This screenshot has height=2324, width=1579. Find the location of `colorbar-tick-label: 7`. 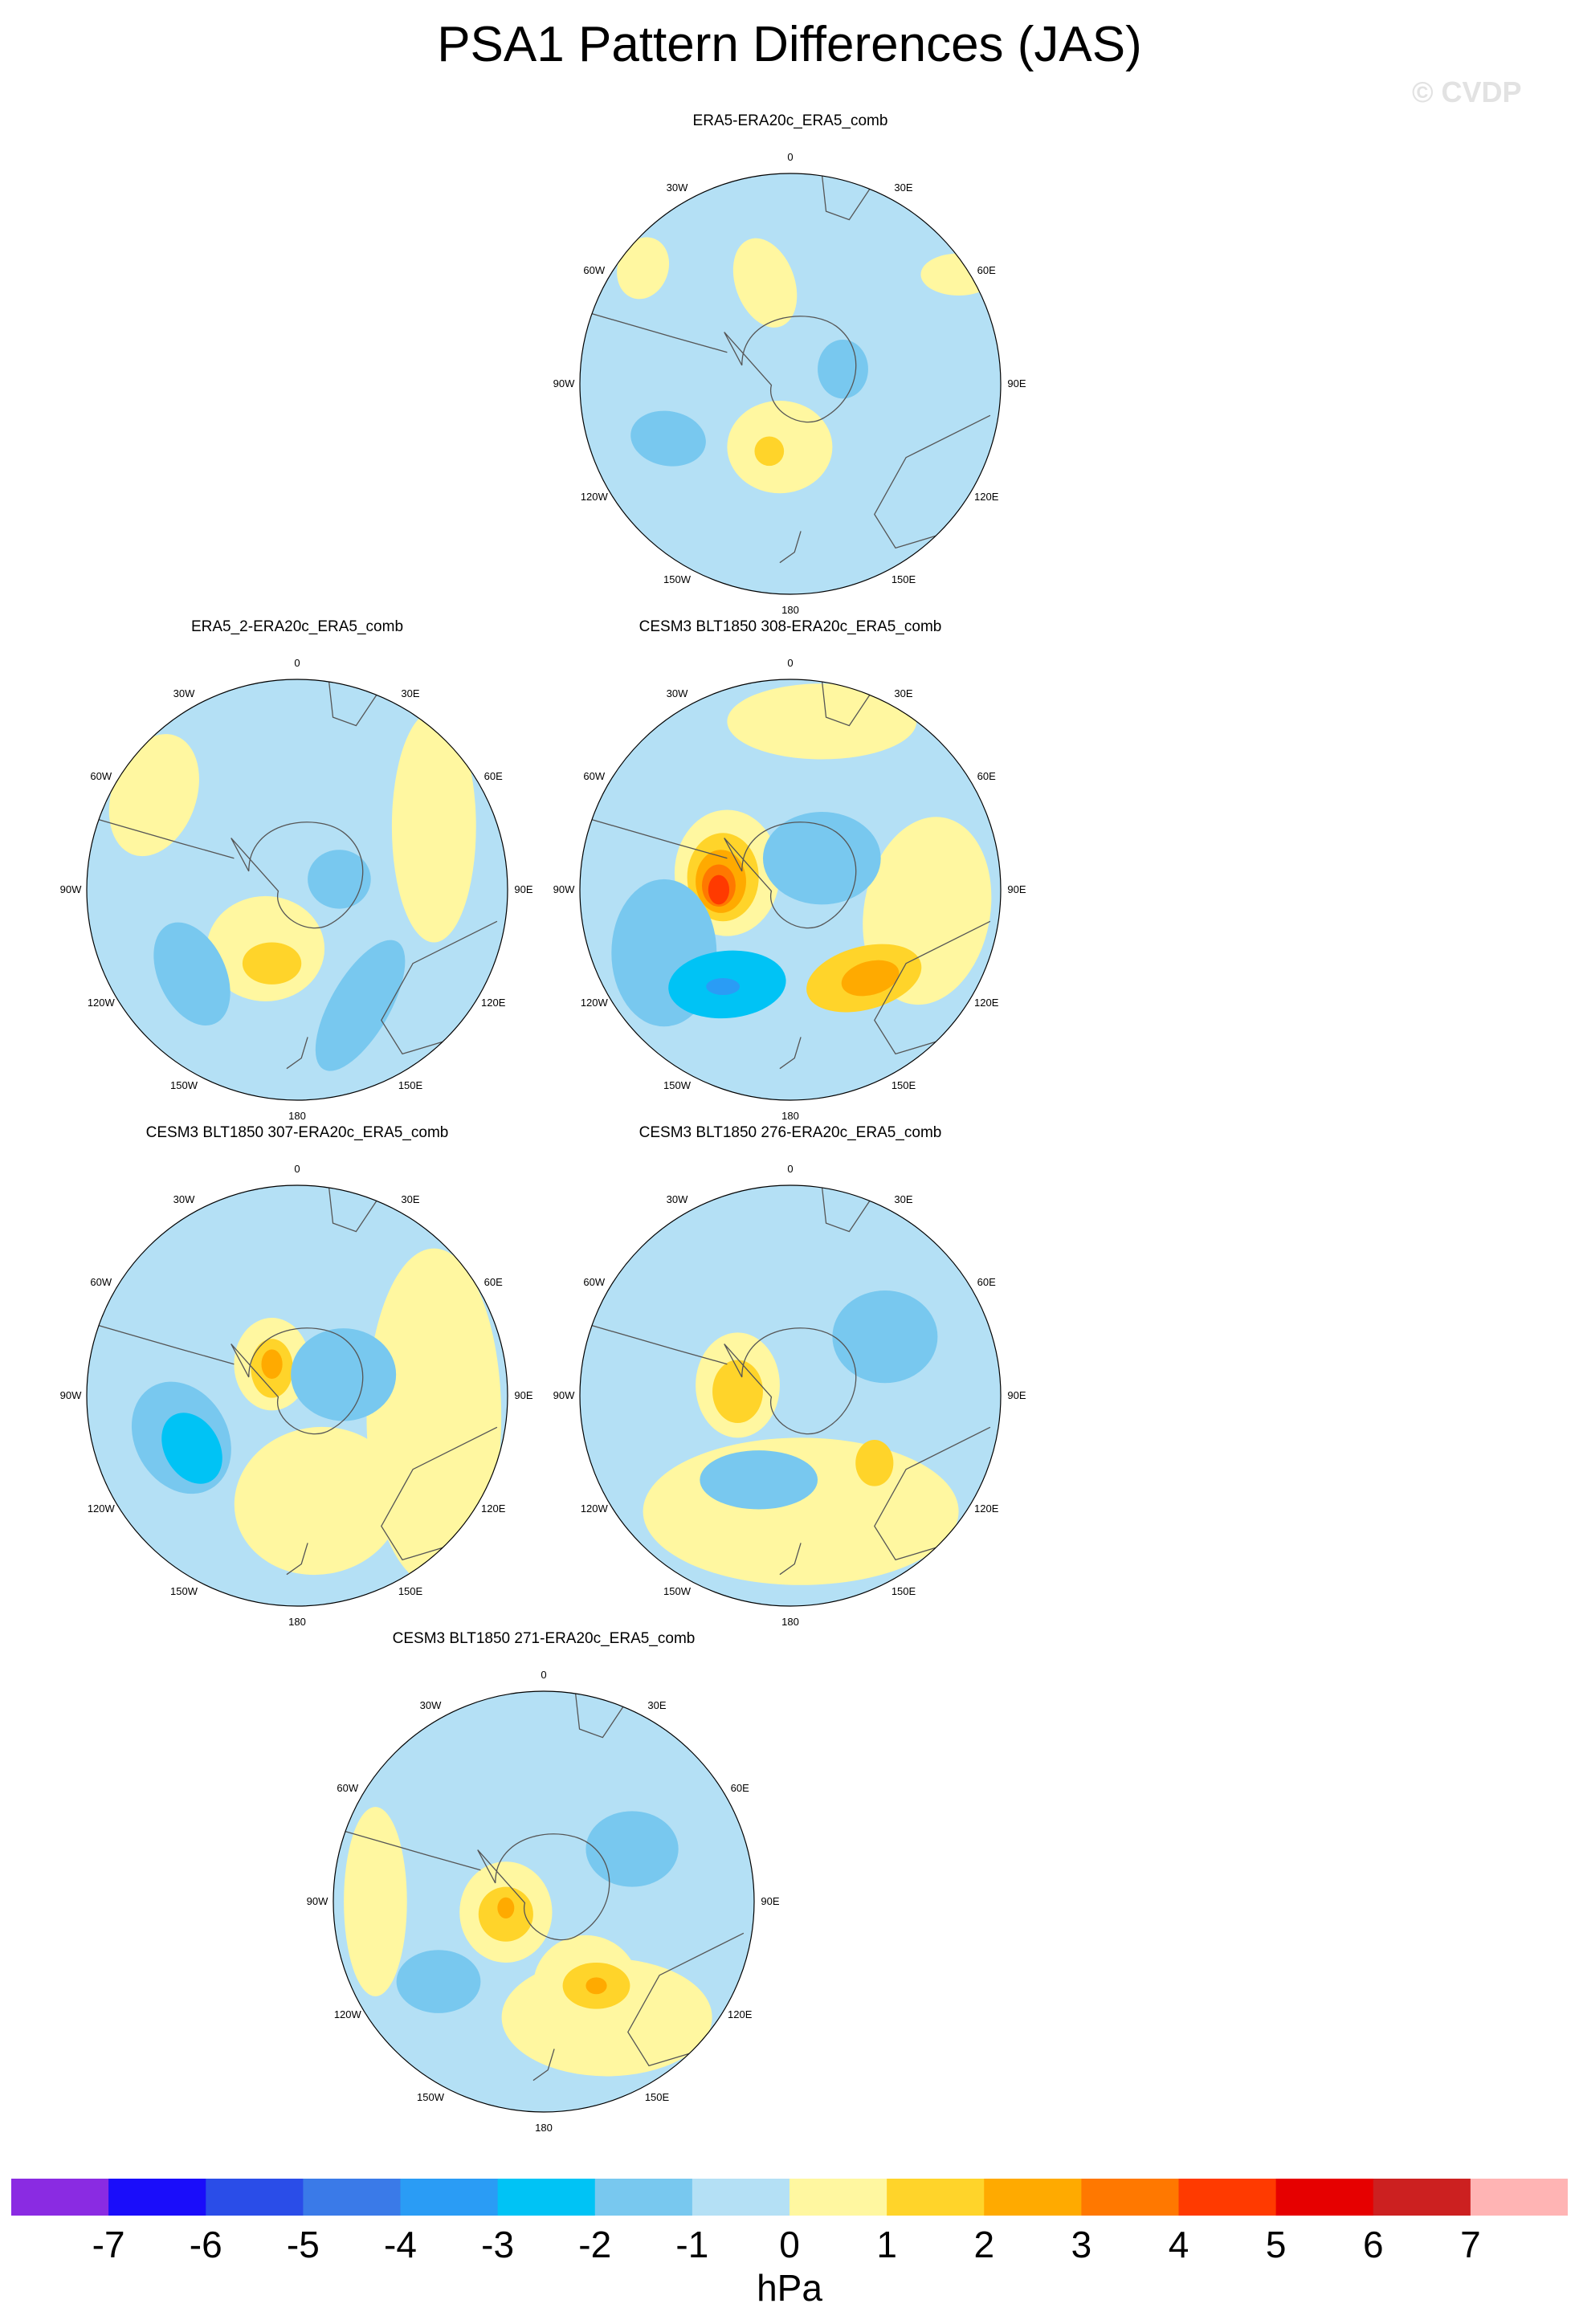

colorbar-tick-label: 7 is located at coordinates (1470, 2245).